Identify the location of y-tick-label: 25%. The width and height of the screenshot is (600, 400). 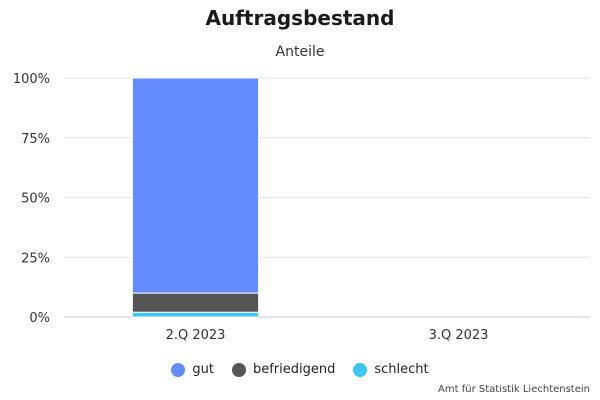
(35, 258).